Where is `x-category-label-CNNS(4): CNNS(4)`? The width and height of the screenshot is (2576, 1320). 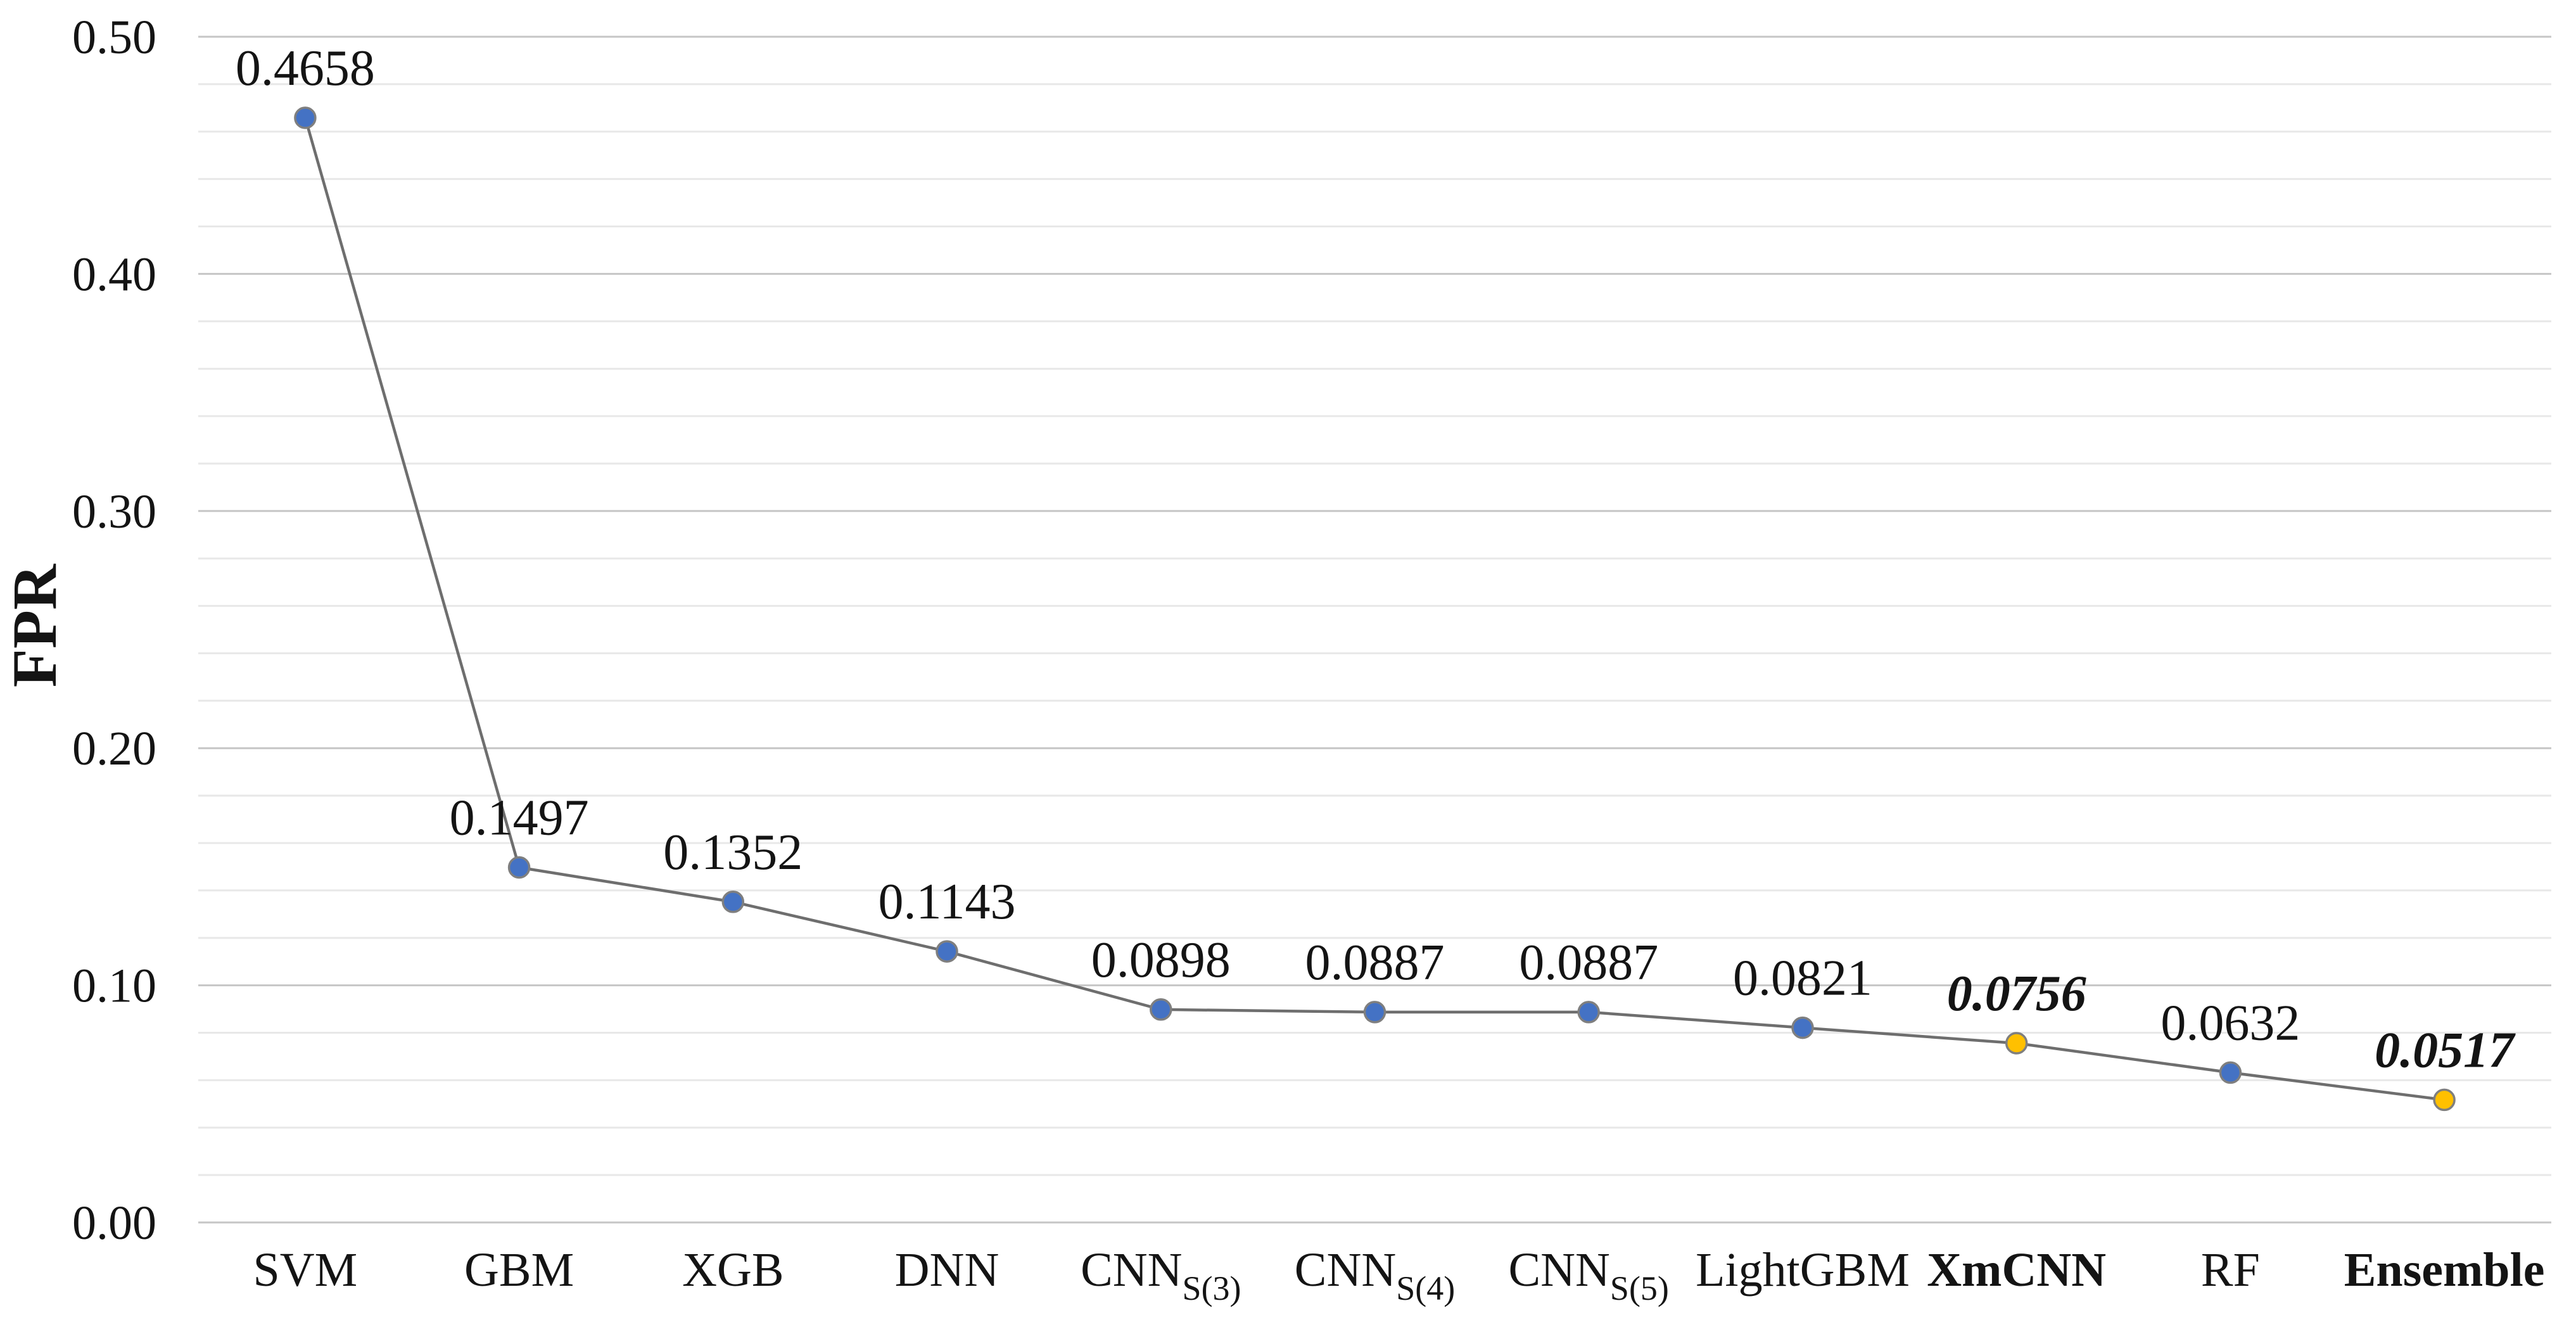
x-category-label-CNNS(4): CNNS(4) is located at coordinates (1375, 1275).